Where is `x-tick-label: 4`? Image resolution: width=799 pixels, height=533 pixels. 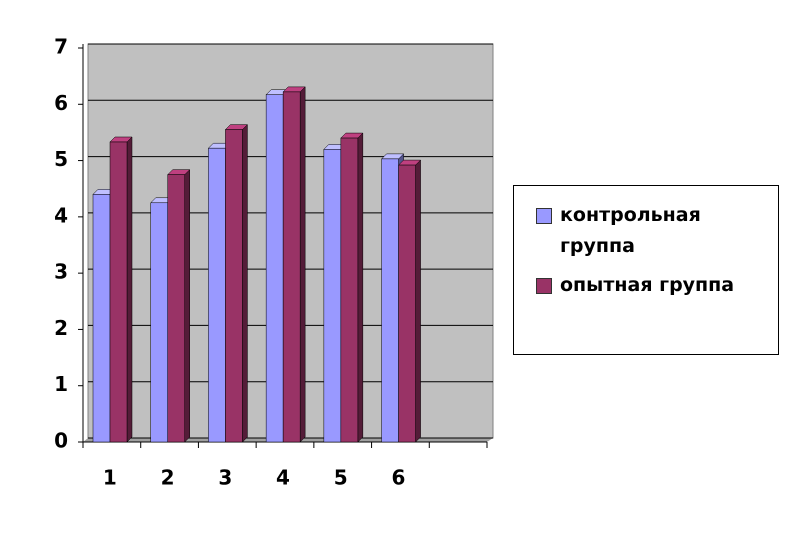
x-tick-label: 4 is located at coordinates (283, 478).